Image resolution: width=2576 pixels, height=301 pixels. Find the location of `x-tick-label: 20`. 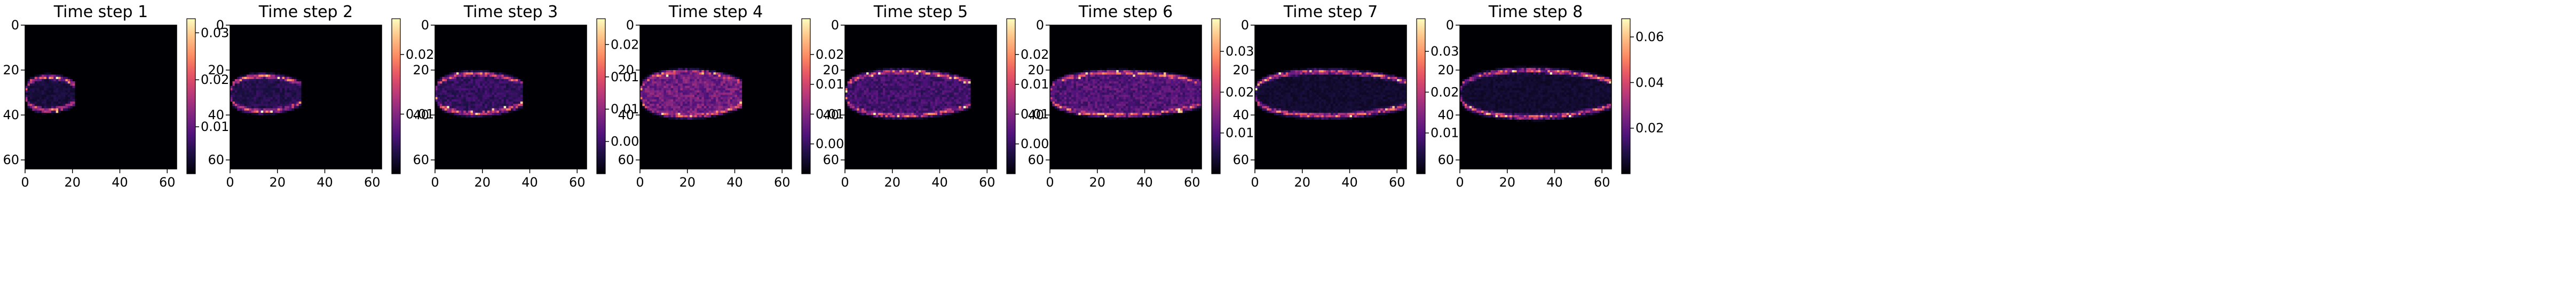

x-tick-label: 20 is located at coordinates (277, 182).